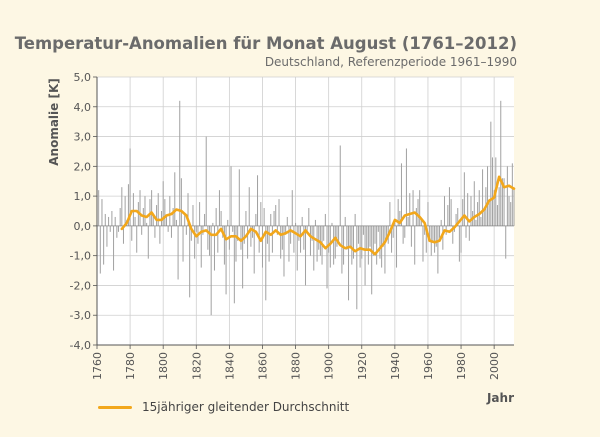 Image resolution: width=600 pixels, height=437 pixels. What do you see at coordinates (329, 366) in the screenshot?
I see `x-tick-label: 1900` at bounding box center [329, 366].